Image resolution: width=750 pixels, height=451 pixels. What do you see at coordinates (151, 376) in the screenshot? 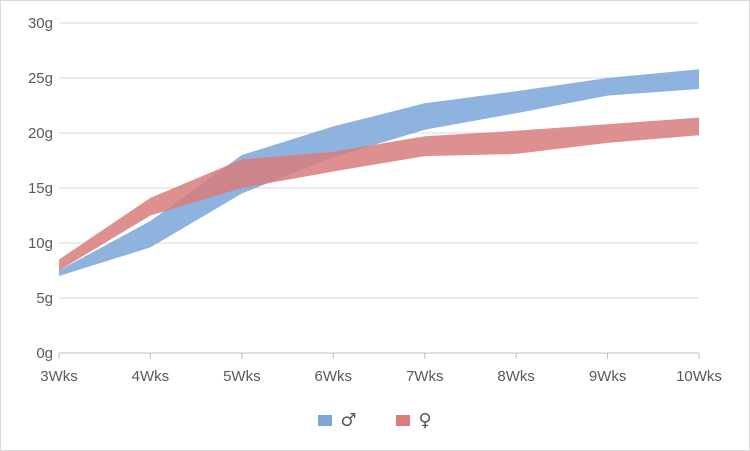
I see `x-tick-label: 4Wks` at bounding box center [151, 376].